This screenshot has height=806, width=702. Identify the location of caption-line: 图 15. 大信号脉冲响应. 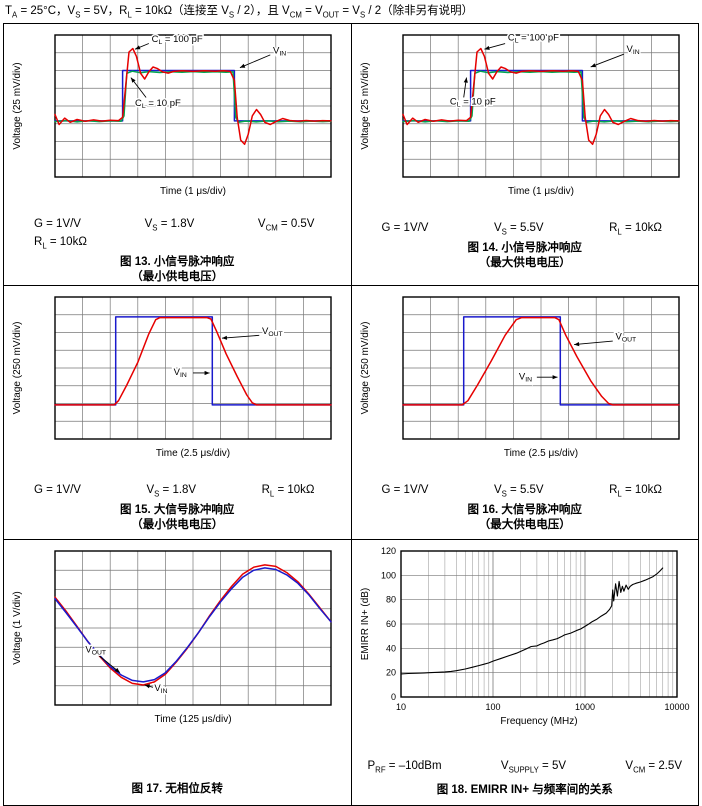
(177, 509).